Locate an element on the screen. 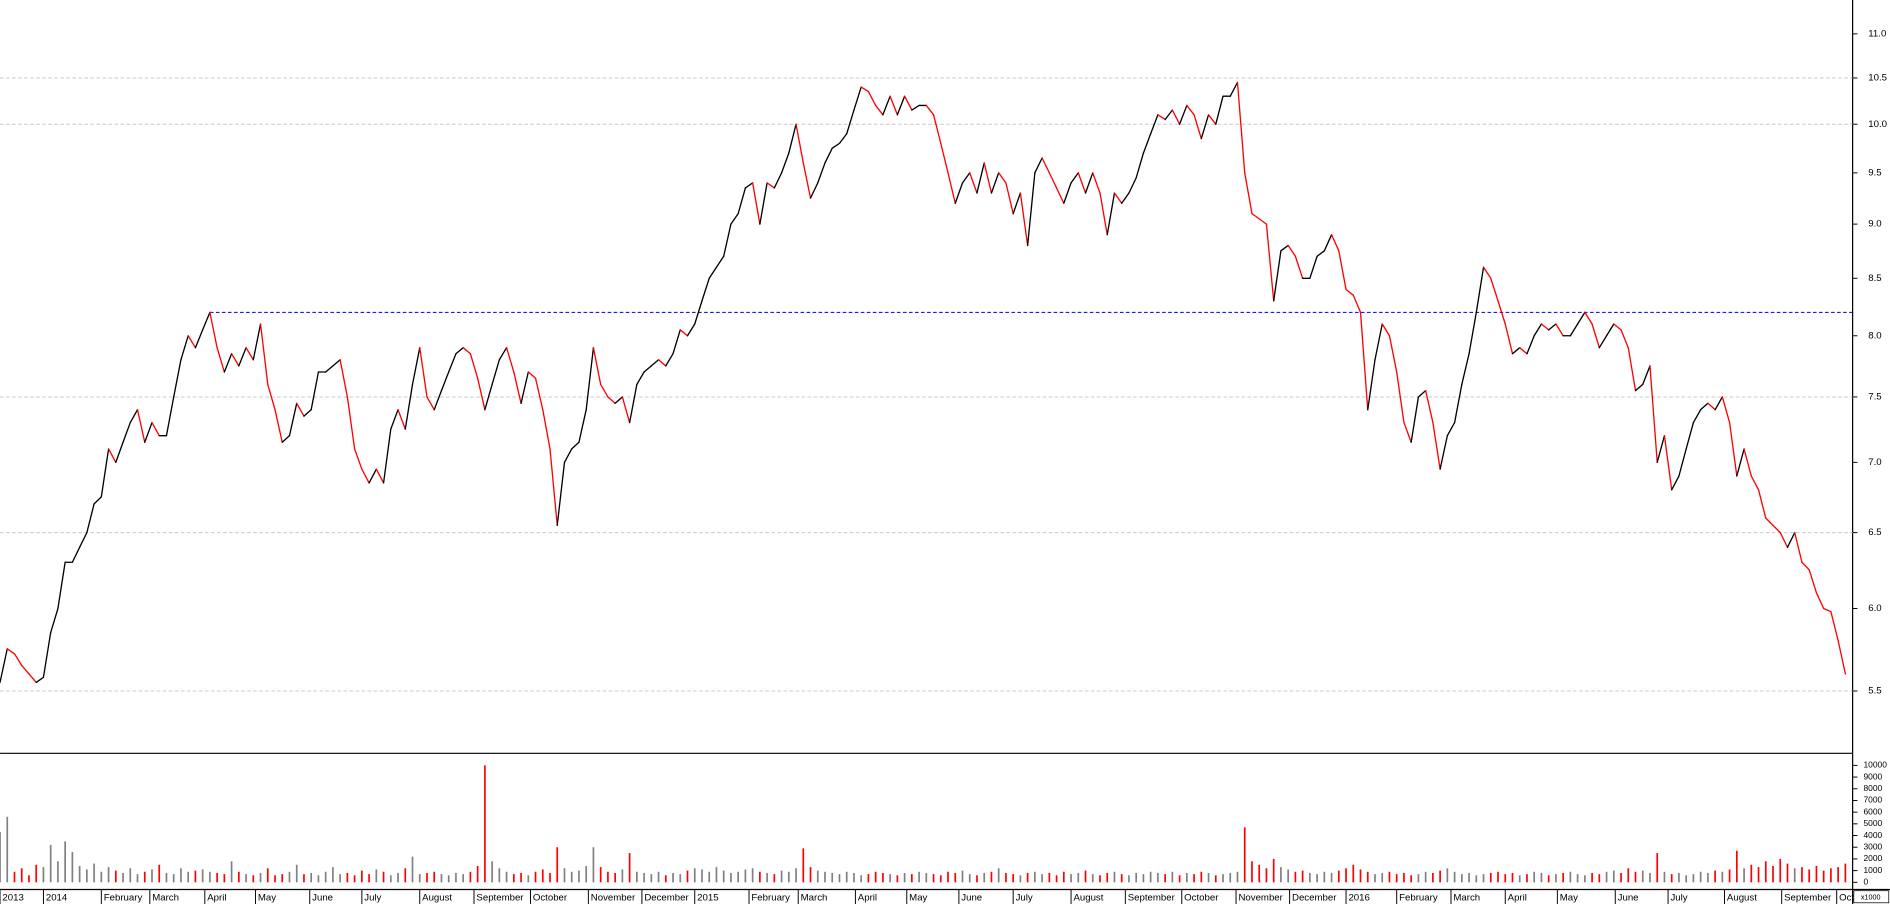 Image resolution: width=1890 pixels, height=904 pixels. x-tick-label: 2013 is located at coordinates (12, 898).